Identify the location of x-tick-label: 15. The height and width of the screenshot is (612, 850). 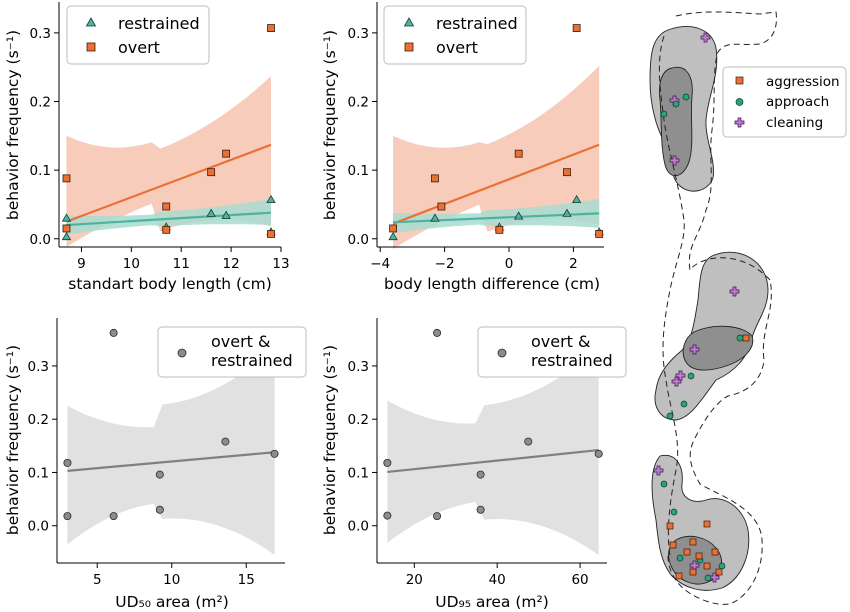
(246, 580).